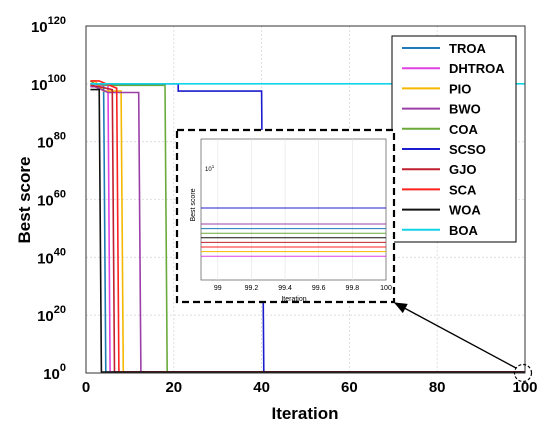  Describe the element at coordinates (173, 387) in the screenshot. I see `x-tick-label: 20` at that location.